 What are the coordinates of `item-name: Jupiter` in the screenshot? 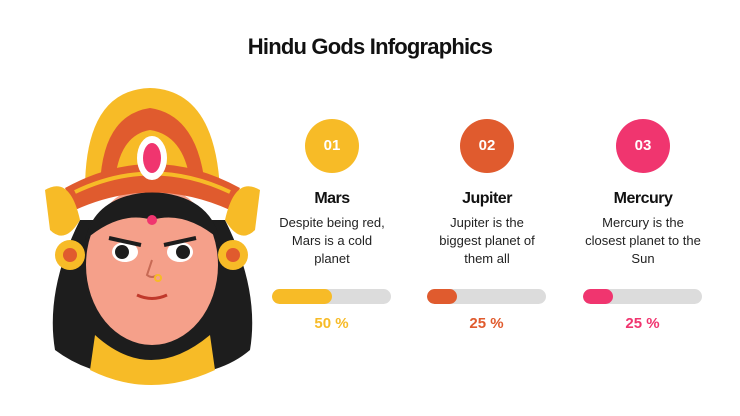 It's located at (487, 198).